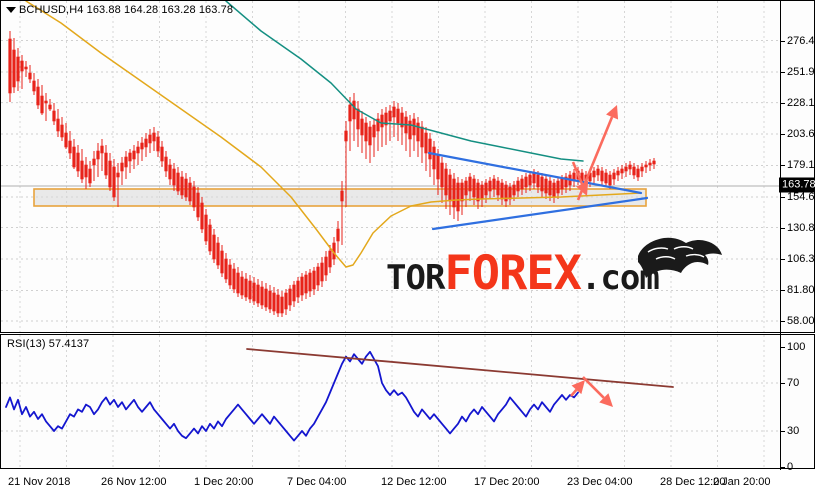 This screenshot has height=497, width=815. What do you see at coordinates (39, 482) in the screenshot?
I see `x-axis-date-label: 21 Nov 2018` at bounding box center [39, 482].